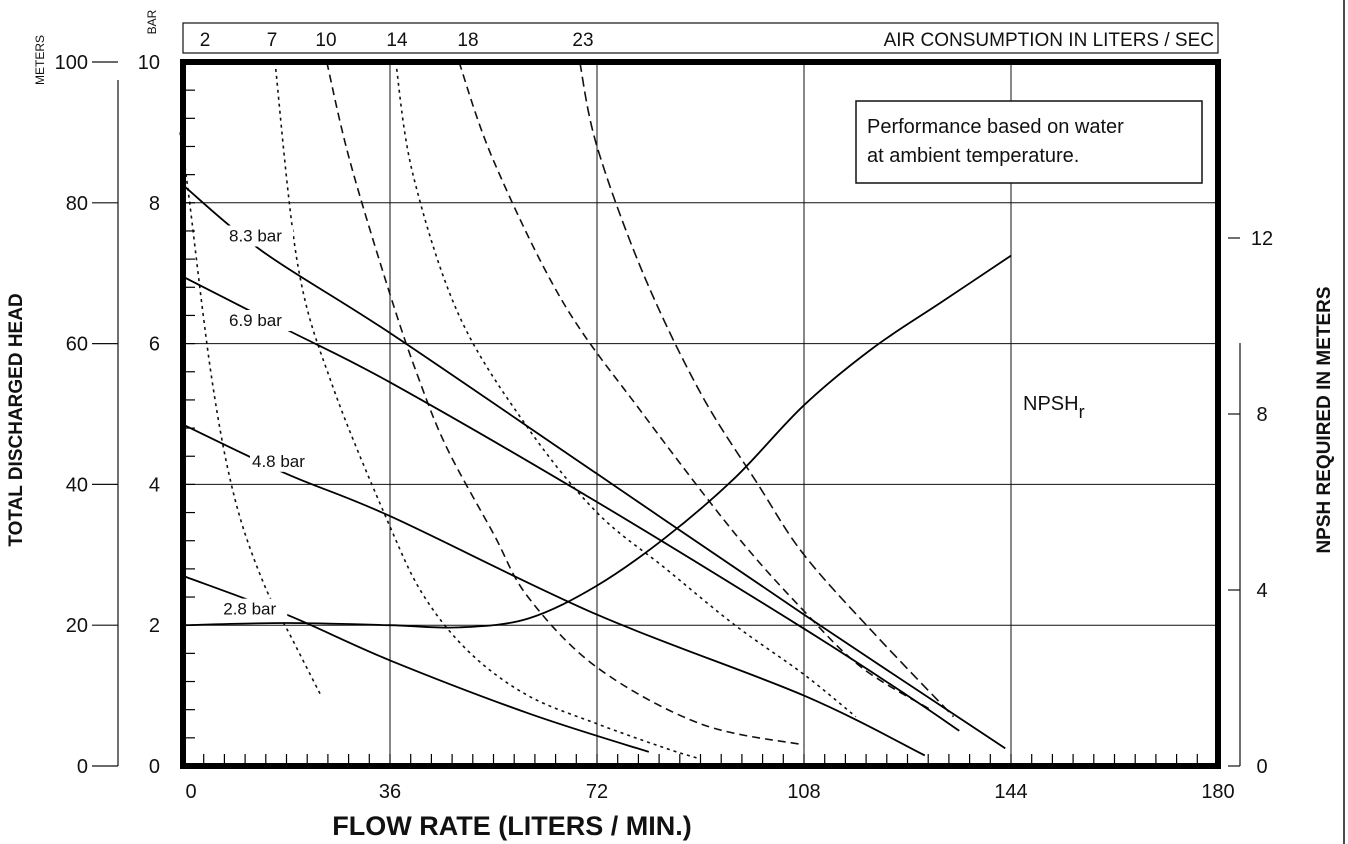 This screenshot has height=844, width=1348. I want to click on right-axis-ticks: 0 4 8 12, so click(1250, 503).